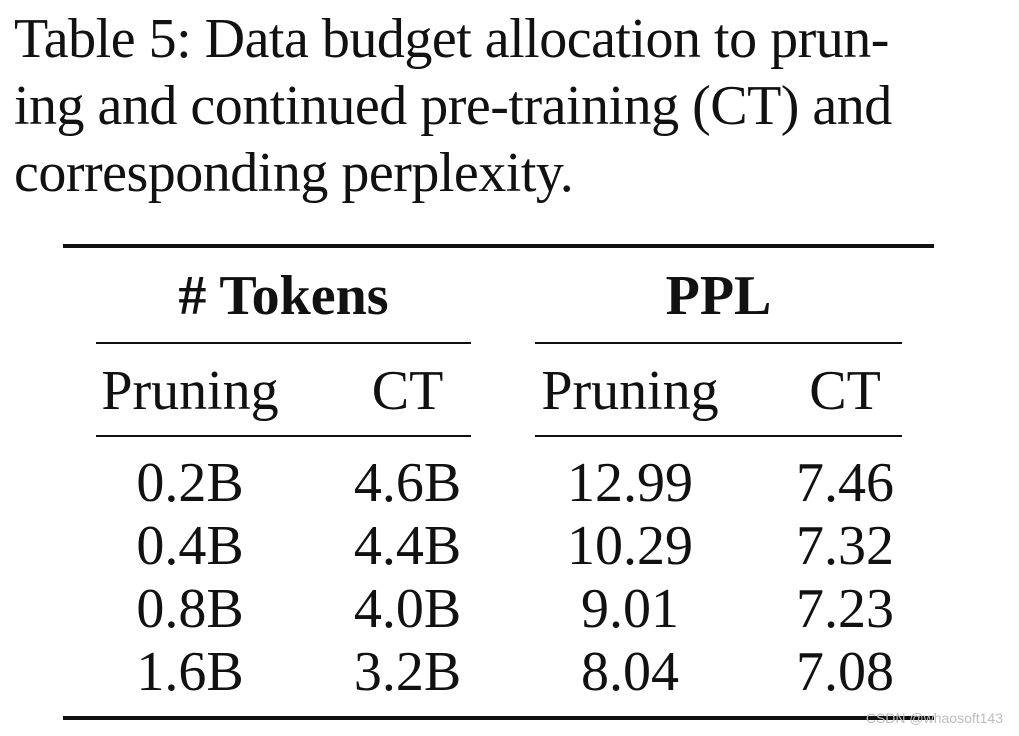 The height and width of the screenshot is (736, 1019). What do you see at coordinates (190, 609) in the screenshot?
I see `cell-tokens-pruning: 0.8B` at bounding box center [190, 609].